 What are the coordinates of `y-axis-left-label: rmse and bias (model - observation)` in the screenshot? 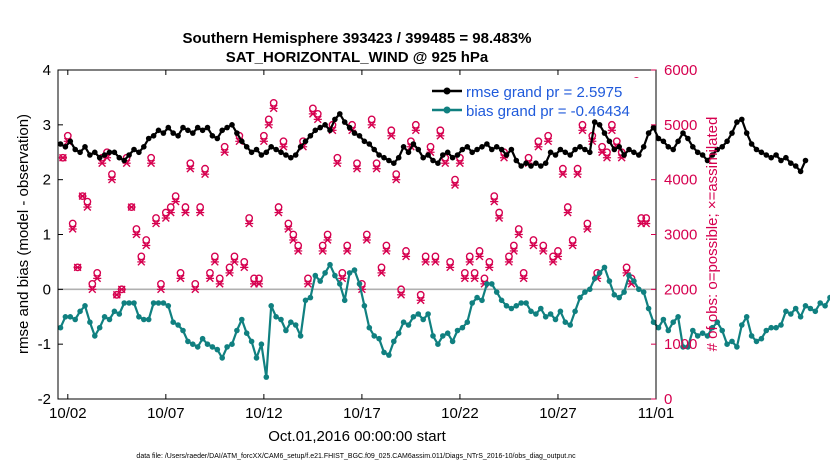 It's located at (23, 234).